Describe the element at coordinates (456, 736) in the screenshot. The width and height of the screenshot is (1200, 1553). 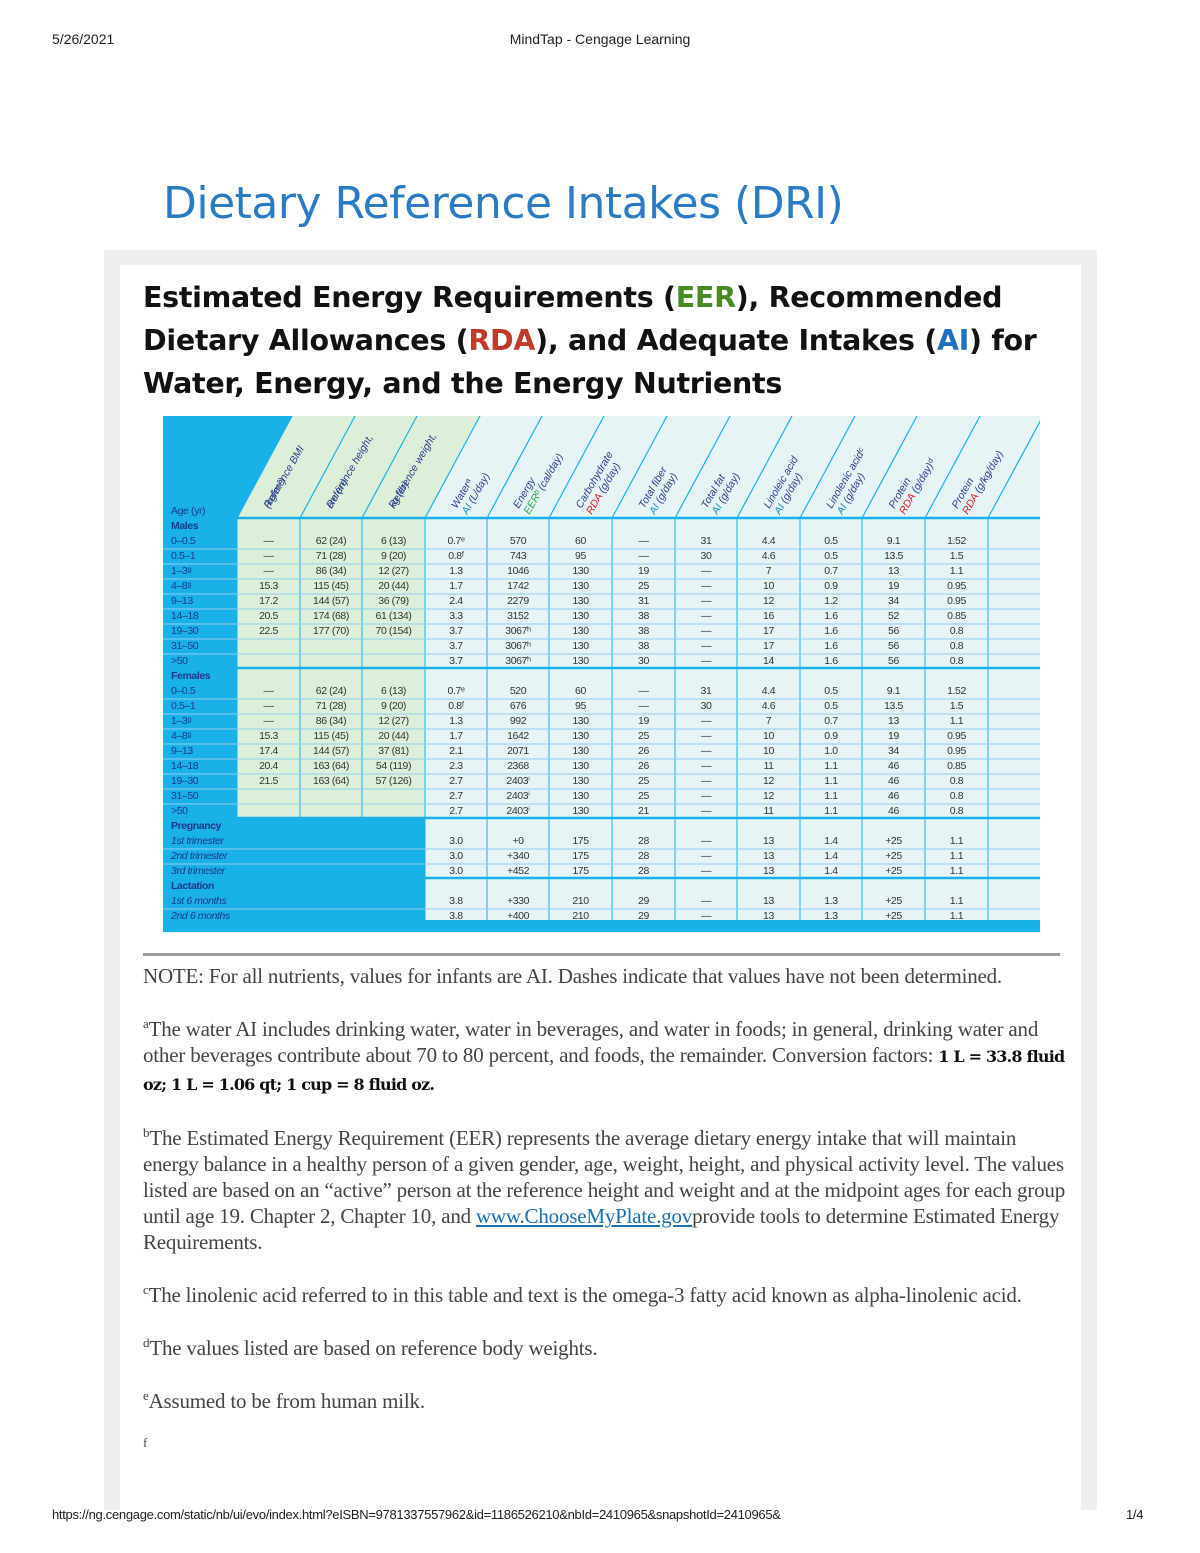
I see `table-cell: 1.7` at that location.